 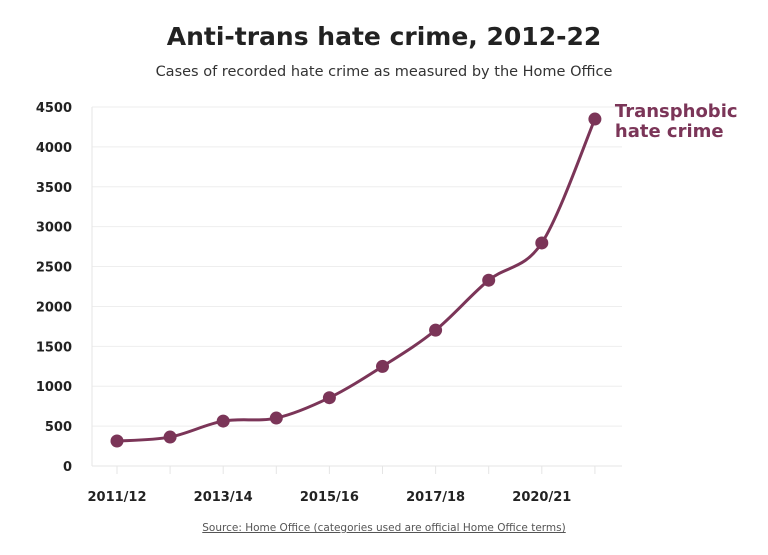 I want to click on chart-title: Anti-trans hate crime, 2012-22, so click(x=384, y=36).